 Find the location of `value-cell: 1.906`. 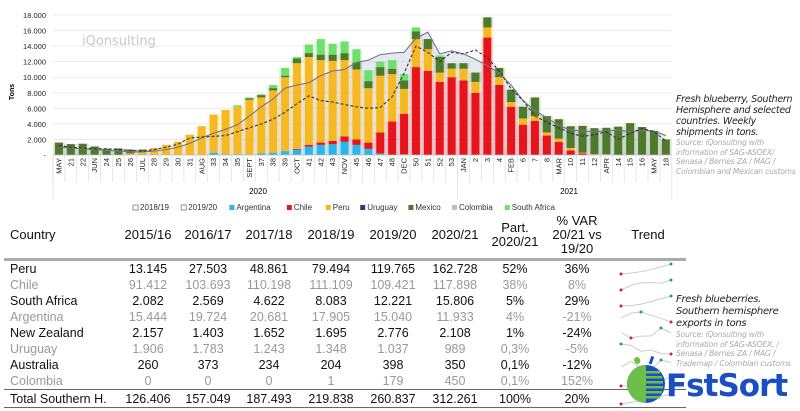

value-cell: 1.906 is located at coordinates (148, 349).